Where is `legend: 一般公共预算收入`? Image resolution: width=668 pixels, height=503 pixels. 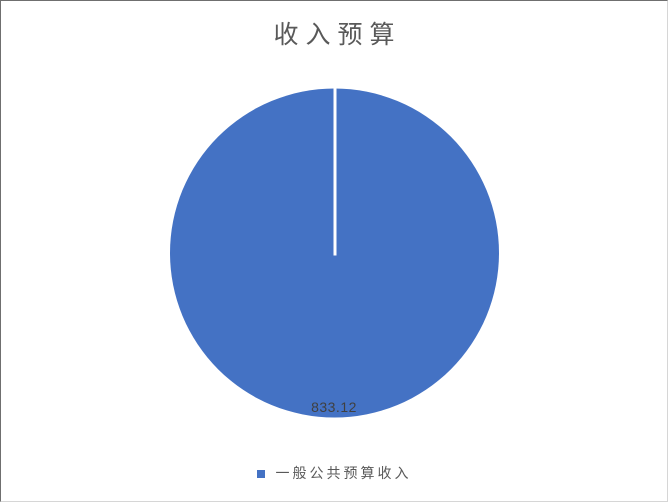 legend: 一般公共预算收入 is located at coordinates (334, 473).